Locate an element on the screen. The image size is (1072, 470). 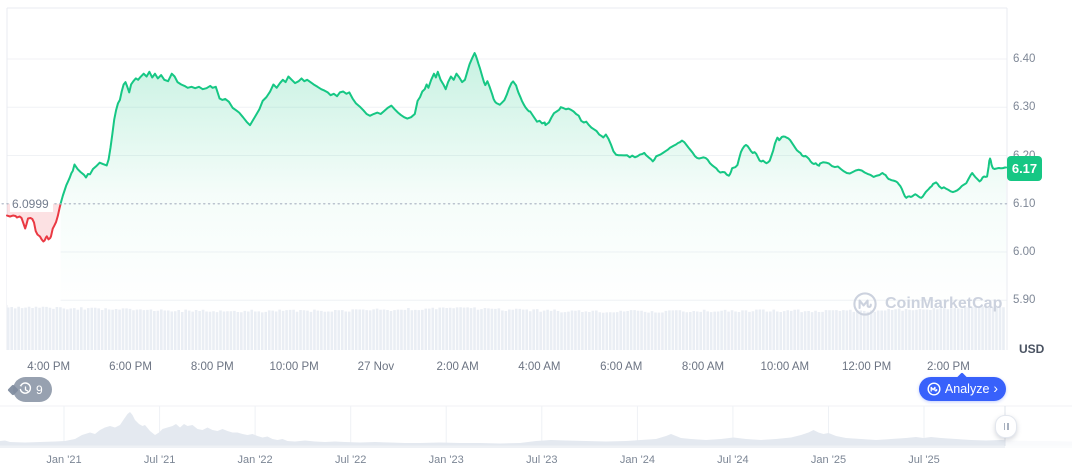
x-axis-tick-label: 27 Nov is located at coordinates (376, 367).